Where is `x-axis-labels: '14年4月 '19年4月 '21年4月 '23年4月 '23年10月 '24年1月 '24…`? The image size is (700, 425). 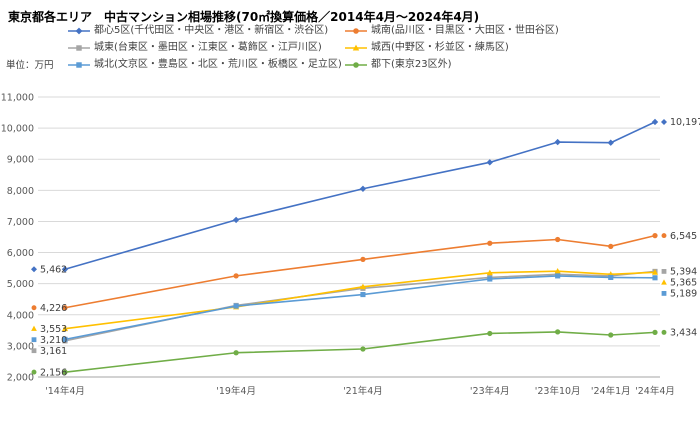 x-axis-labels: '14年4月 '19年4月 '21年4月 '23年4月 '23年10月 '24年1月 '24… is located at coordinates (360, 391).